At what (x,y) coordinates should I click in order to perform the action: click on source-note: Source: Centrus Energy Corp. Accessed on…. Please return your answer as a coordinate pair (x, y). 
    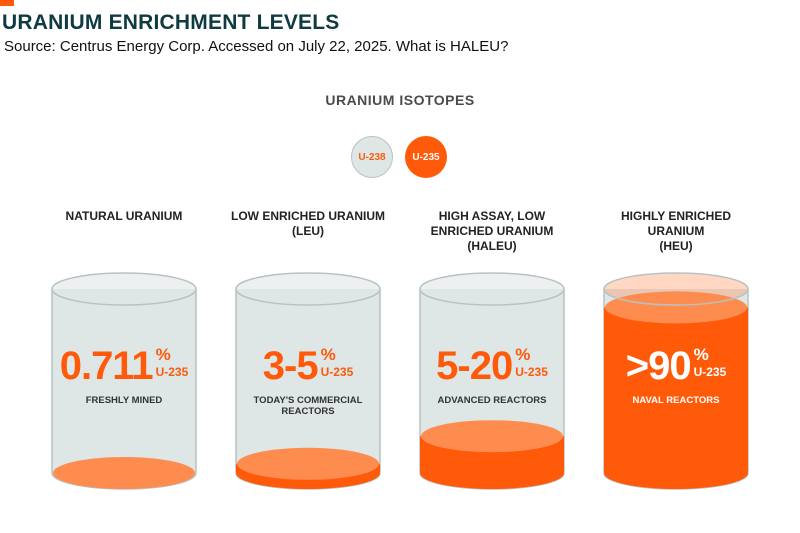
    Looking at the image, I should click on (256, 46).